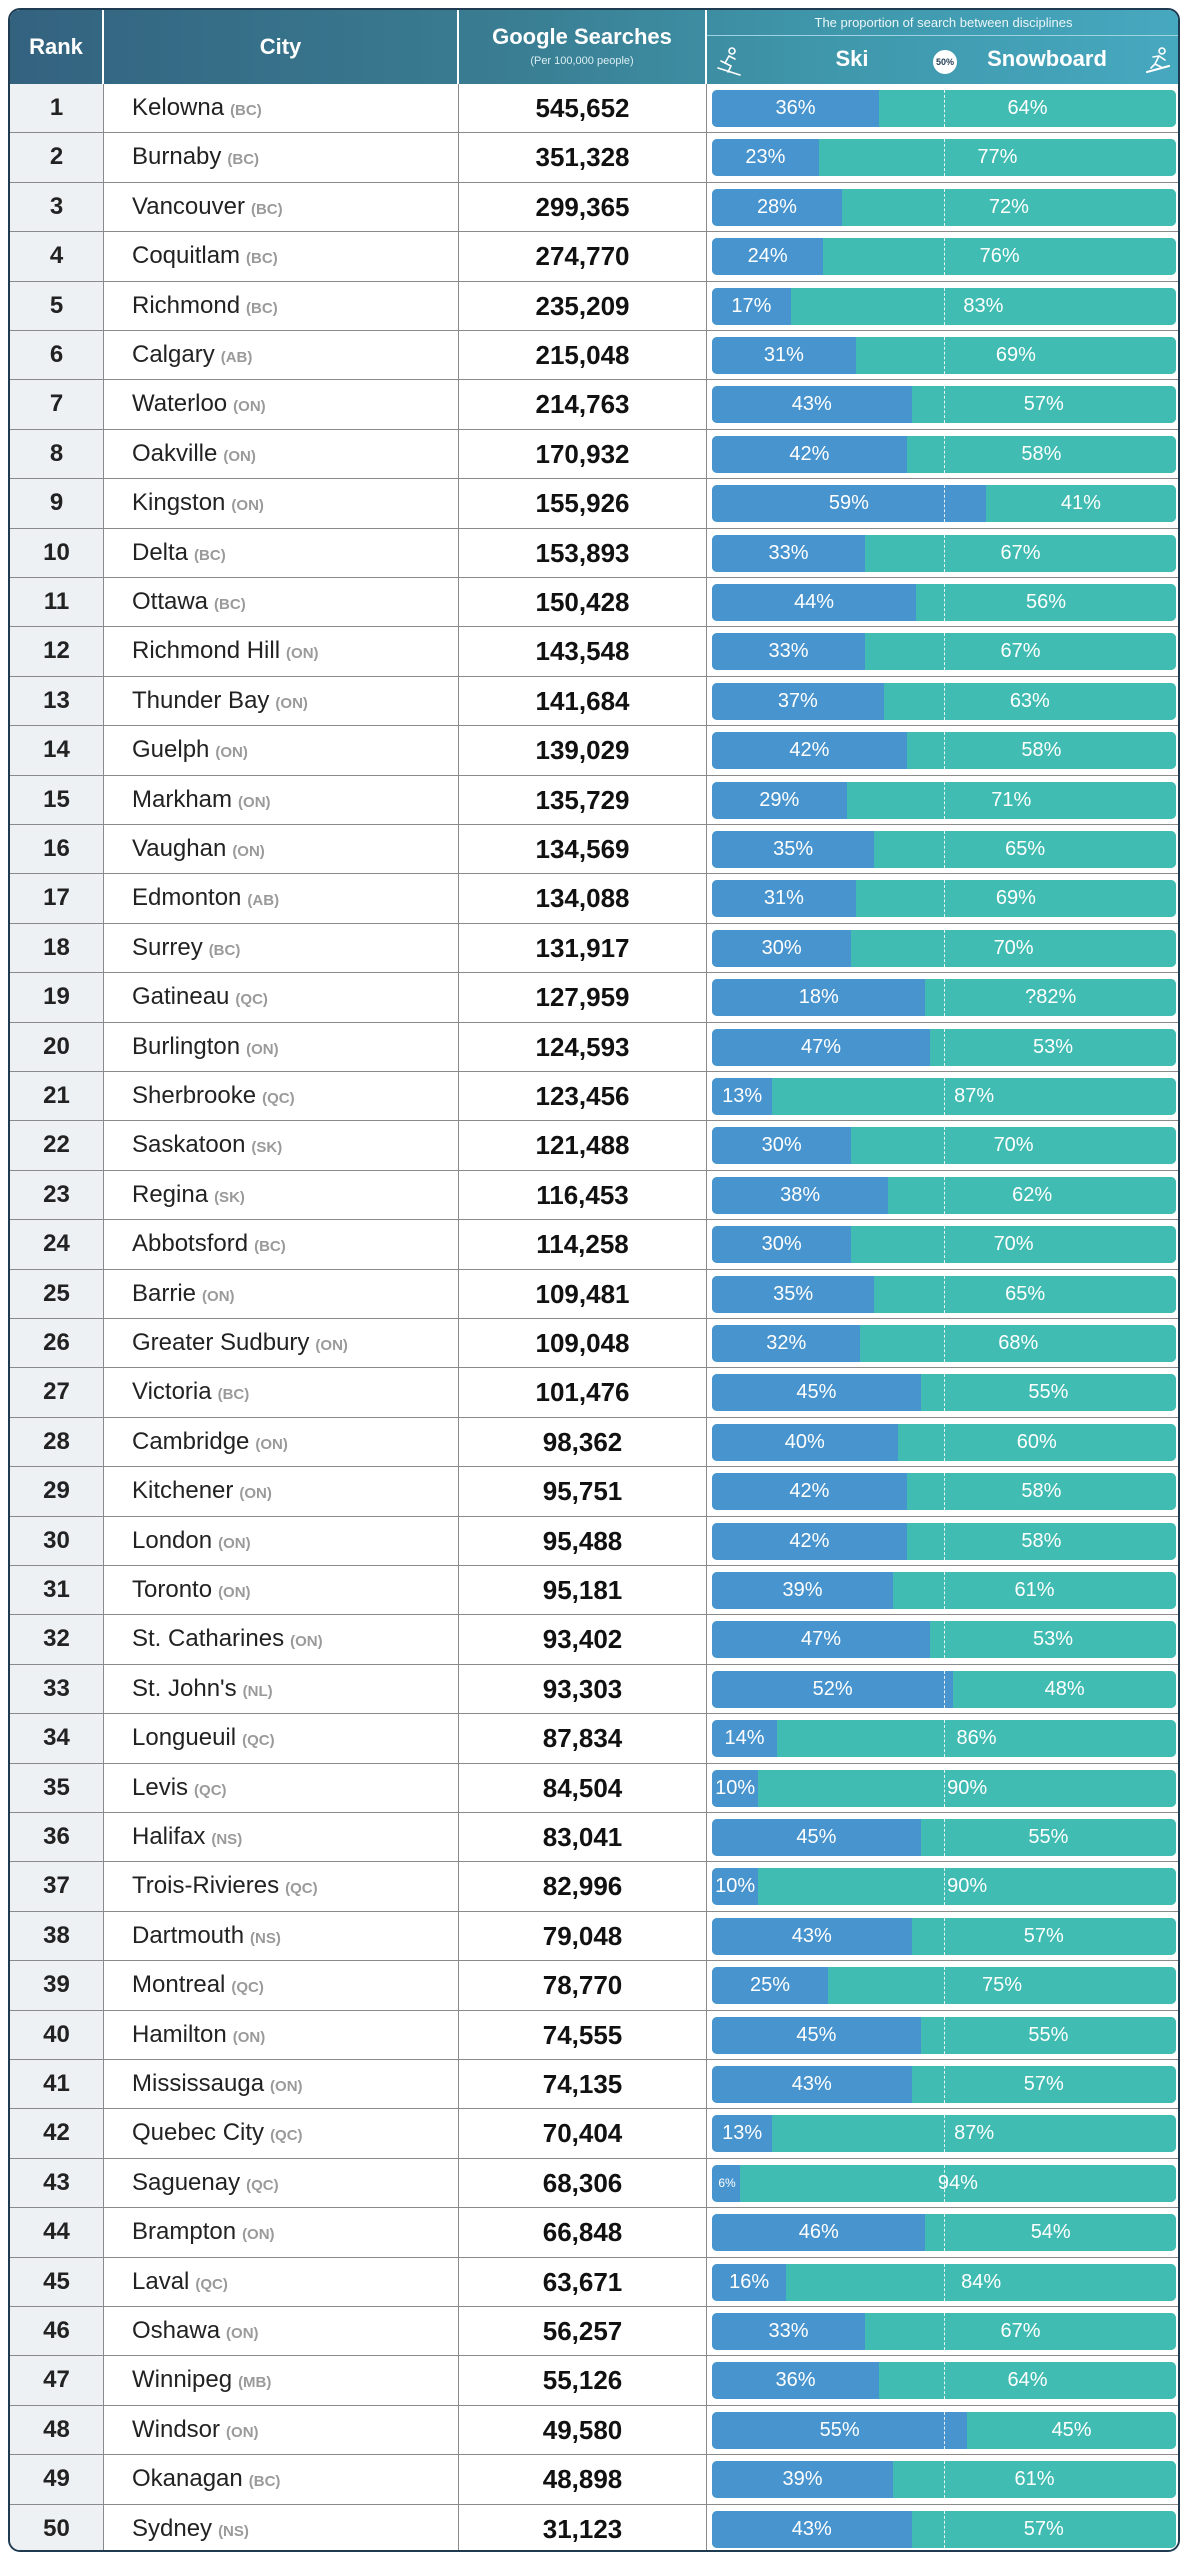 The image size is (1188, 2560). I want to click on searches-cell: 143,548, so click(583, 651).